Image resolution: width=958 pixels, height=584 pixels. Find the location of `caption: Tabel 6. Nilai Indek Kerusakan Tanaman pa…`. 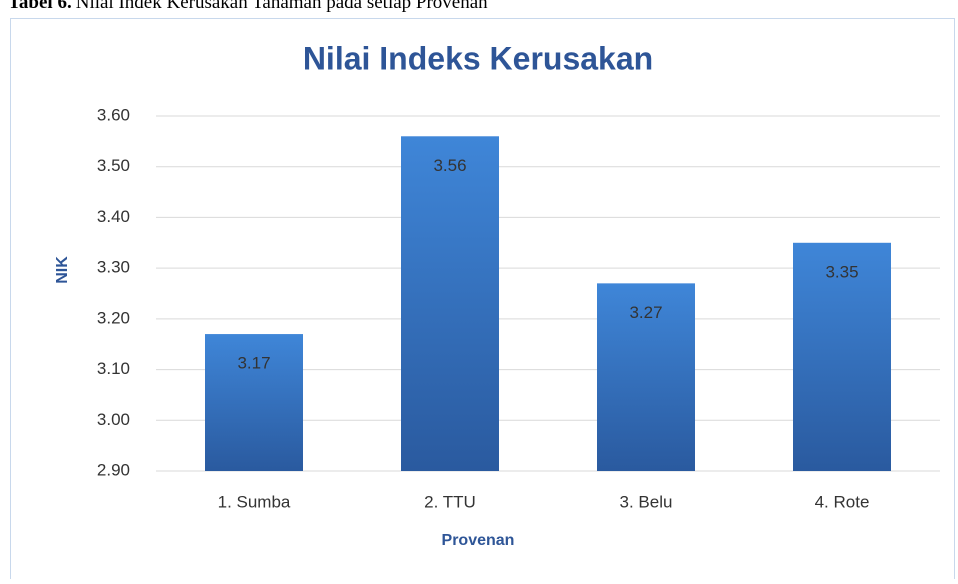

caption: Tabel 6. Nilai Indek Kerusakan Tanaman pa… is located at coordinates (248, 6).